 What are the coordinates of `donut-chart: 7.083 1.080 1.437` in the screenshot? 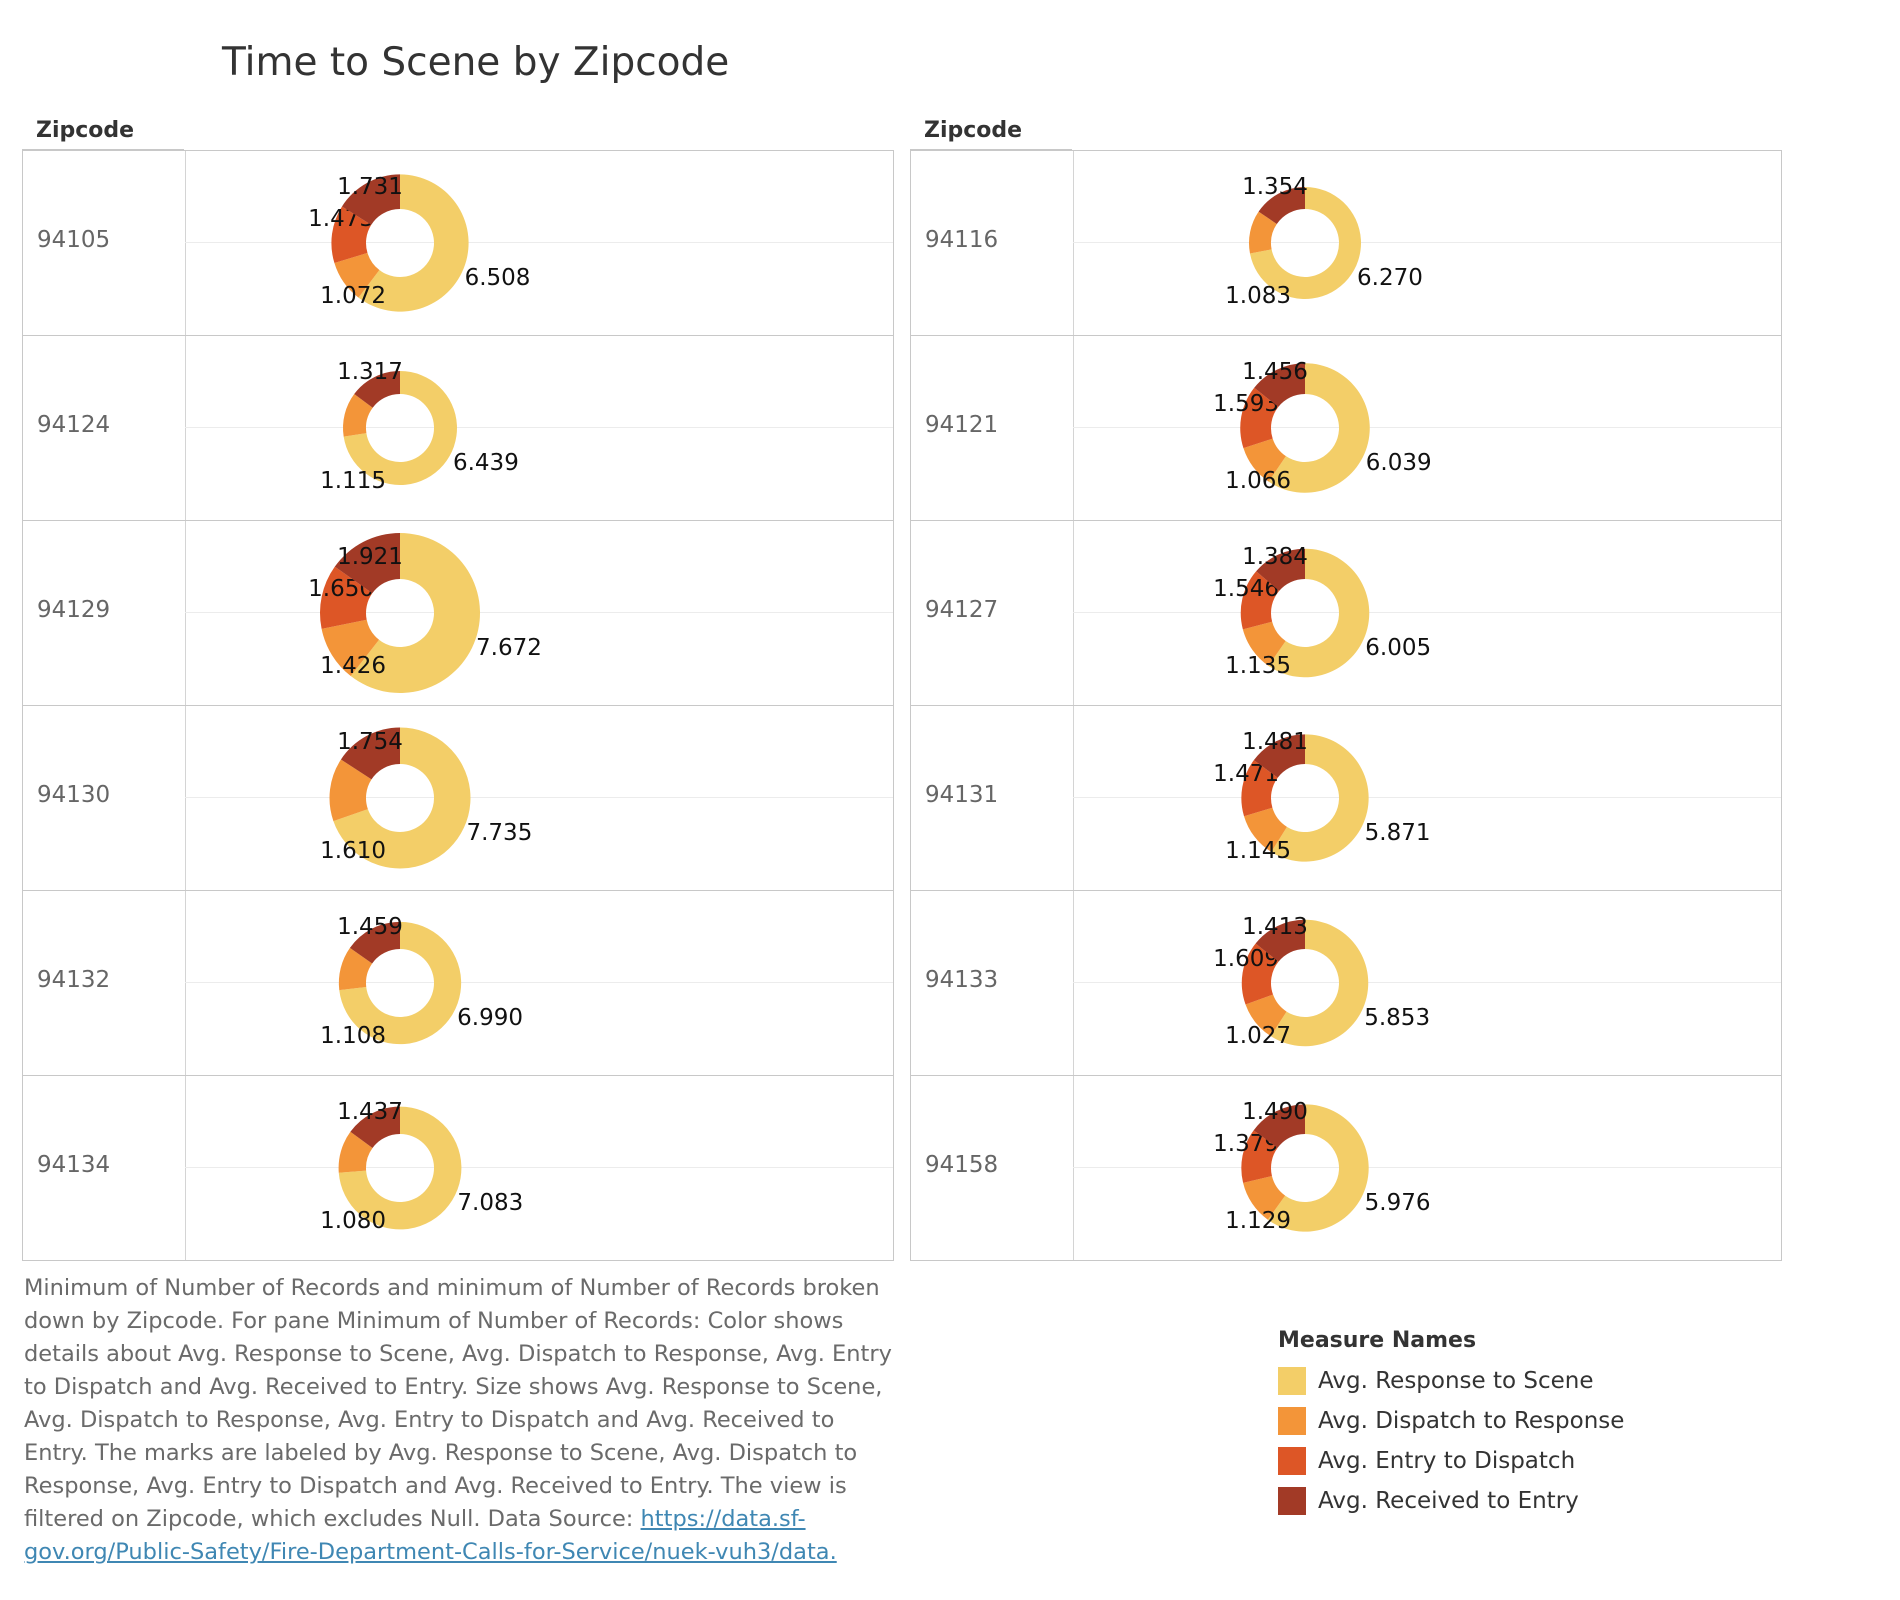 It's located at (421, 1166).